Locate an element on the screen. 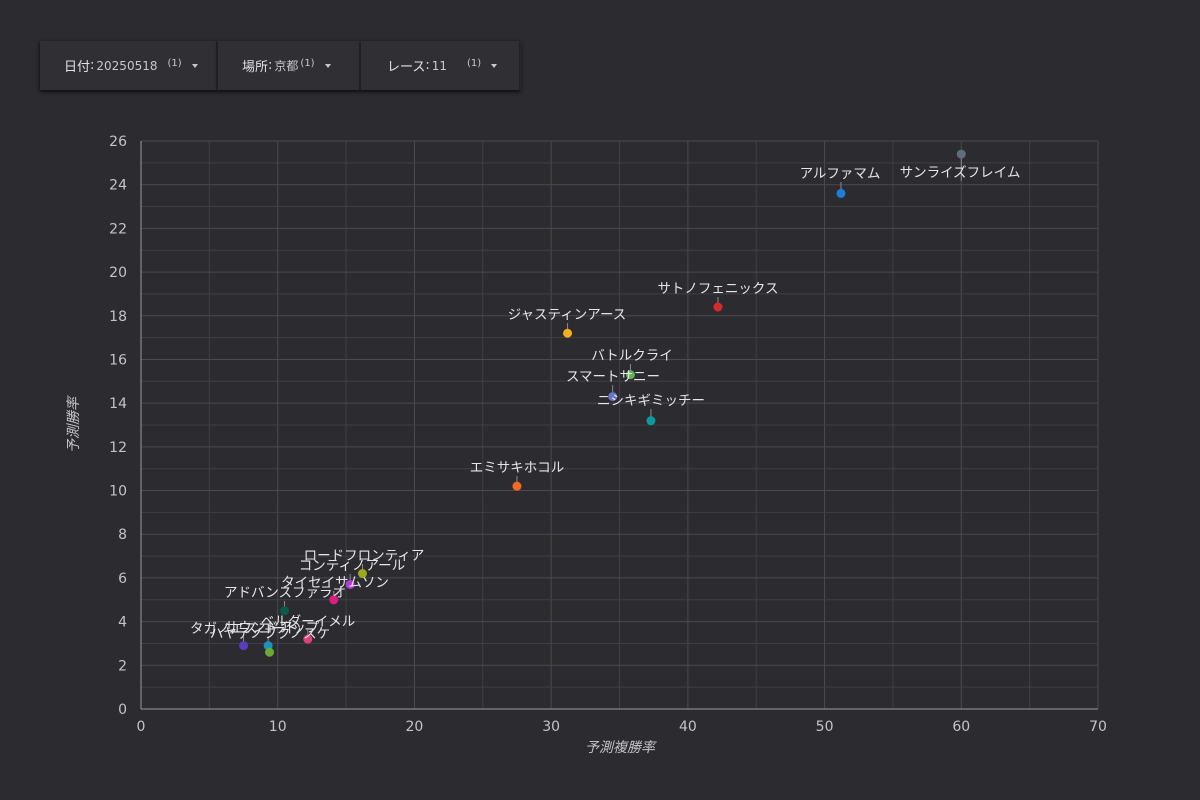 The image size is (1200, 800). point-label: スマートサニー is located at coordinates (613, 377).